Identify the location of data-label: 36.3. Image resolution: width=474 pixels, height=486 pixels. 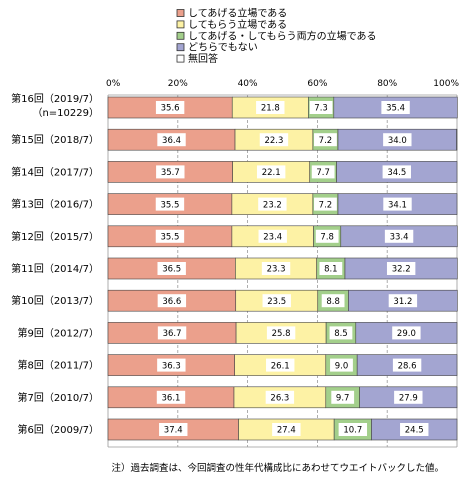
(171, 366).